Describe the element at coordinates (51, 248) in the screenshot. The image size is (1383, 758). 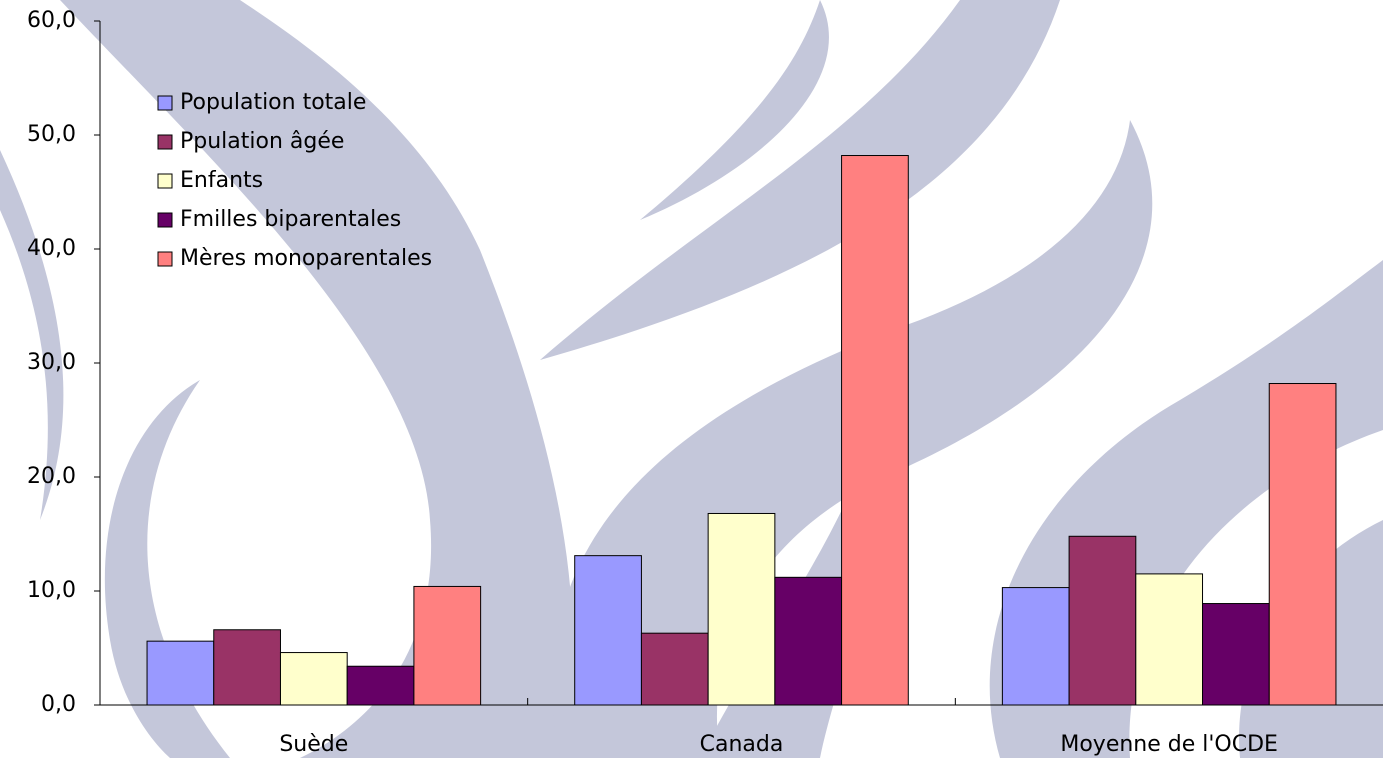
I see `y-tick-label: 40,0` at that location.